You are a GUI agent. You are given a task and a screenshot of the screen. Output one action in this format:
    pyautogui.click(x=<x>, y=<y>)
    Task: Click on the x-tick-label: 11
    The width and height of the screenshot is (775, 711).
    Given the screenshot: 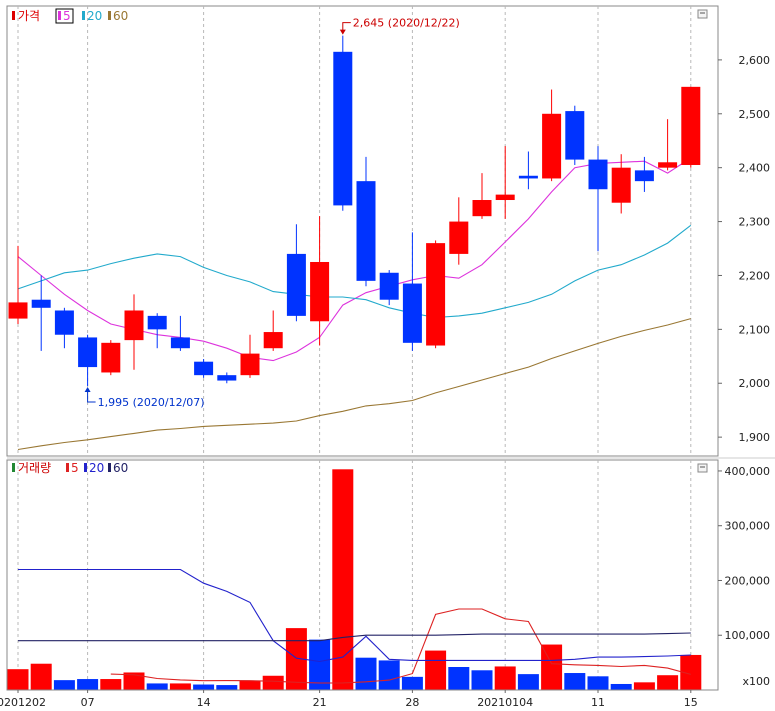 What is the action you would take?
    pyautogui.click(x=598, y=702)
    